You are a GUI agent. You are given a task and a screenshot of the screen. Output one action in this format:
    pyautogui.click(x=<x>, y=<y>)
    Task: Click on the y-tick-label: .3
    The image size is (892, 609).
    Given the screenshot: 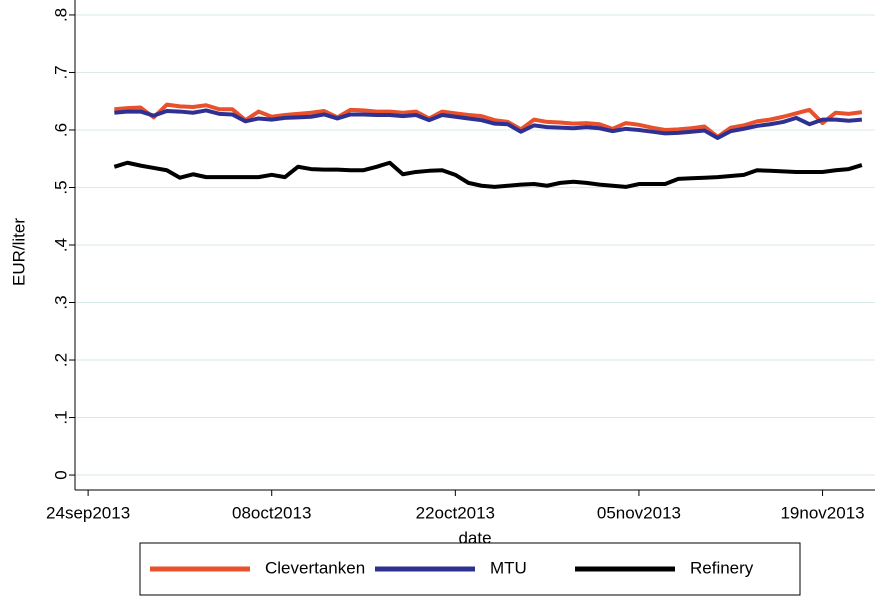 What is the action you would take?
    pyautogui.click(x=60, y=302)
    